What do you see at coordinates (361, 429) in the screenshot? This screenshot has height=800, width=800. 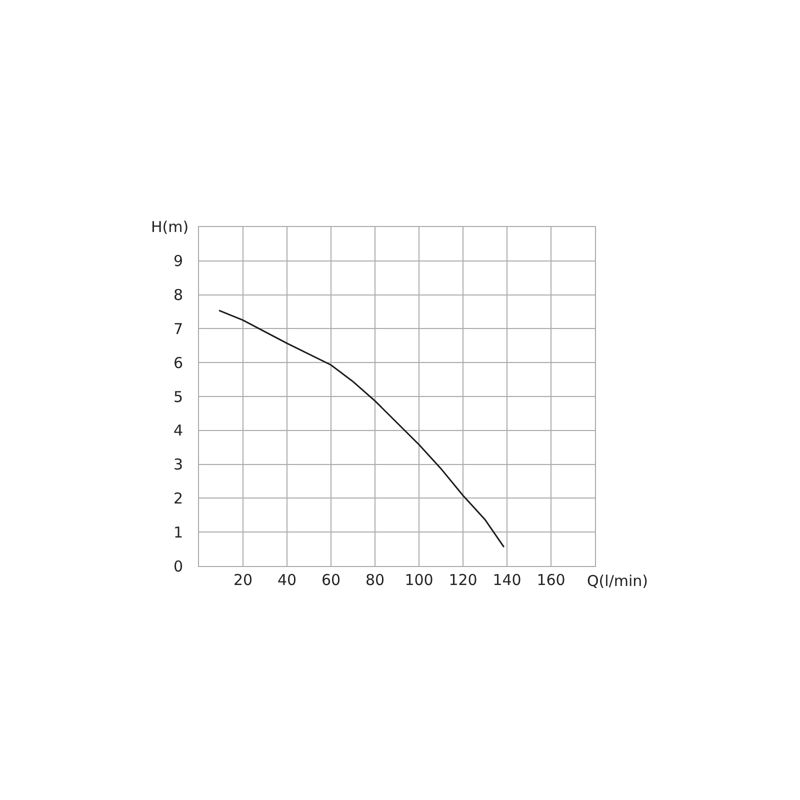 I see `line-series` at bounding box center [361, 429].